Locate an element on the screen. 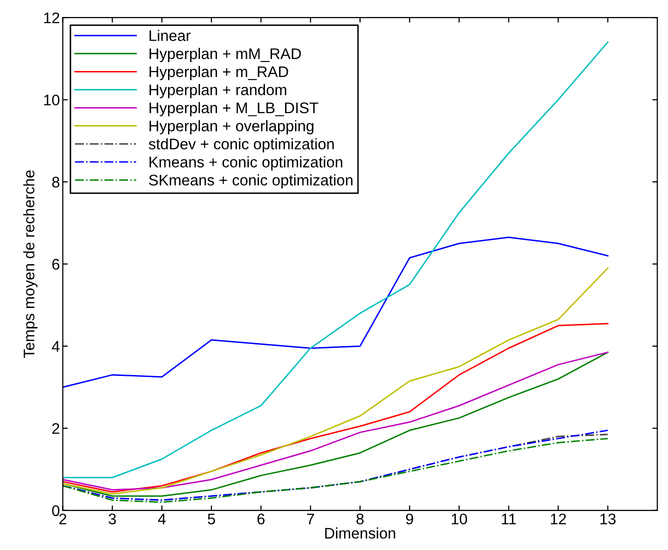 This screenshot has width=668, height=550. x-tick-label: 7 is located at coordinates (310, 519).